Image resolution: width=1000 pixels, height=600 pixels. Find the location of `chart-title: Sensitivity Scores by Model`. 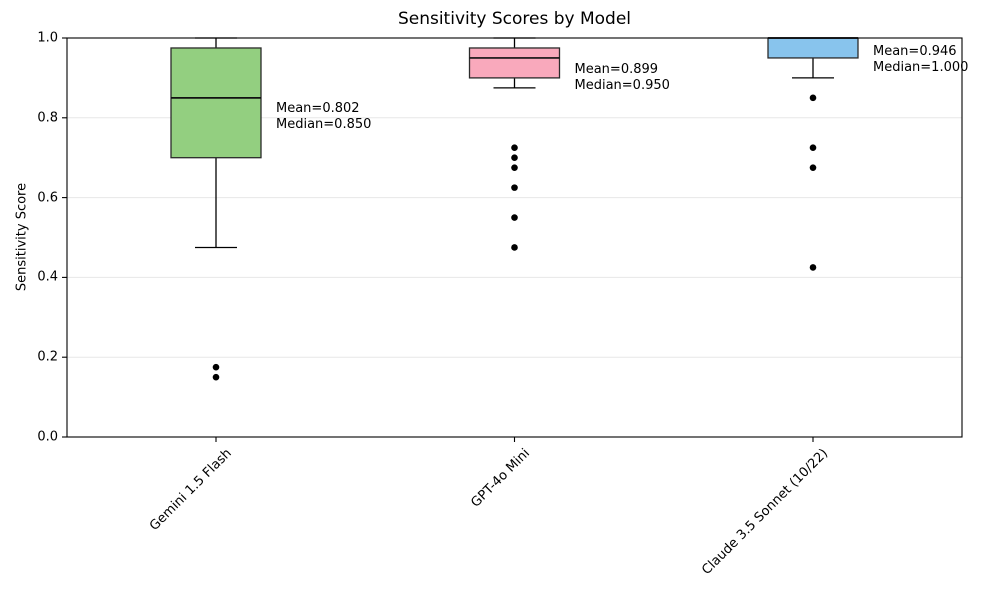

chart-title: Sensitivity Scores by Model is located at coordinates (514, 19).